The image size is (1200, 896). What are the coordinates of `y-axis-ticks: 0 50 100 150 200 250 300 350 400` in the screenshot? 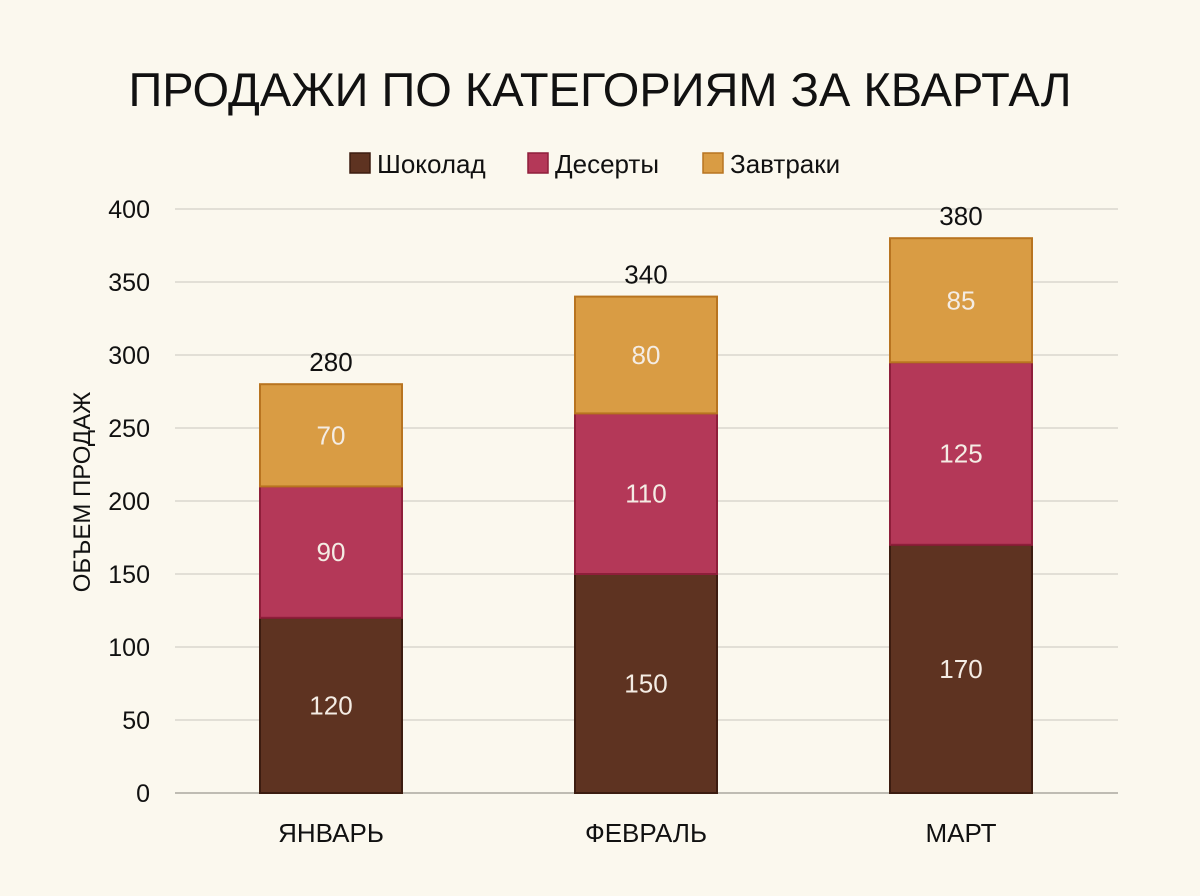 It's located at (129, 502).